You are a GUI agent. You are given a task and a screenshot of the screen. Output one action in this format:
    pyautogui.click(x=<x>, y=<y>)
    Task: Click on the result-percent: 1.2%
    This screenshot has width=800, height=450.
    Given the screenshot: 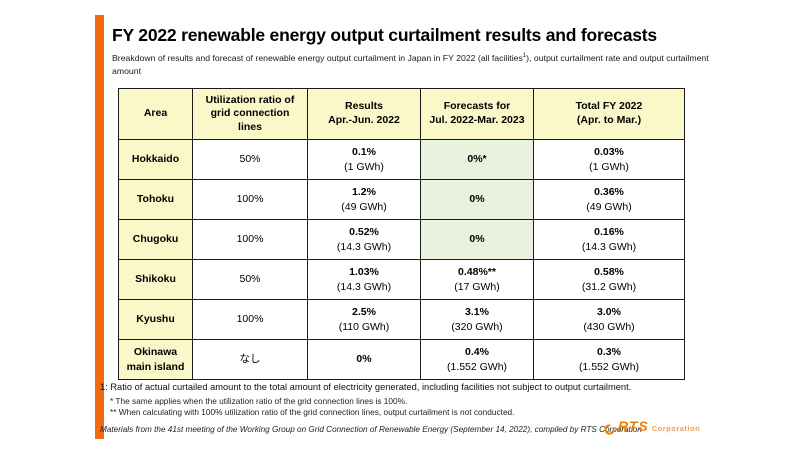 What is the action you would take?
    pyautogui.click(x=364, y=192)
    